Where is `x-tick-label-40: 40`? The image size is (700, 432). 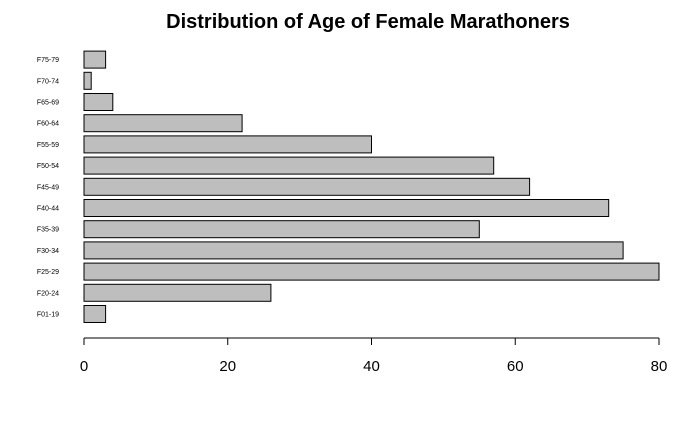 x-tick-label-40: 40 is located at coordinates (371, 366).